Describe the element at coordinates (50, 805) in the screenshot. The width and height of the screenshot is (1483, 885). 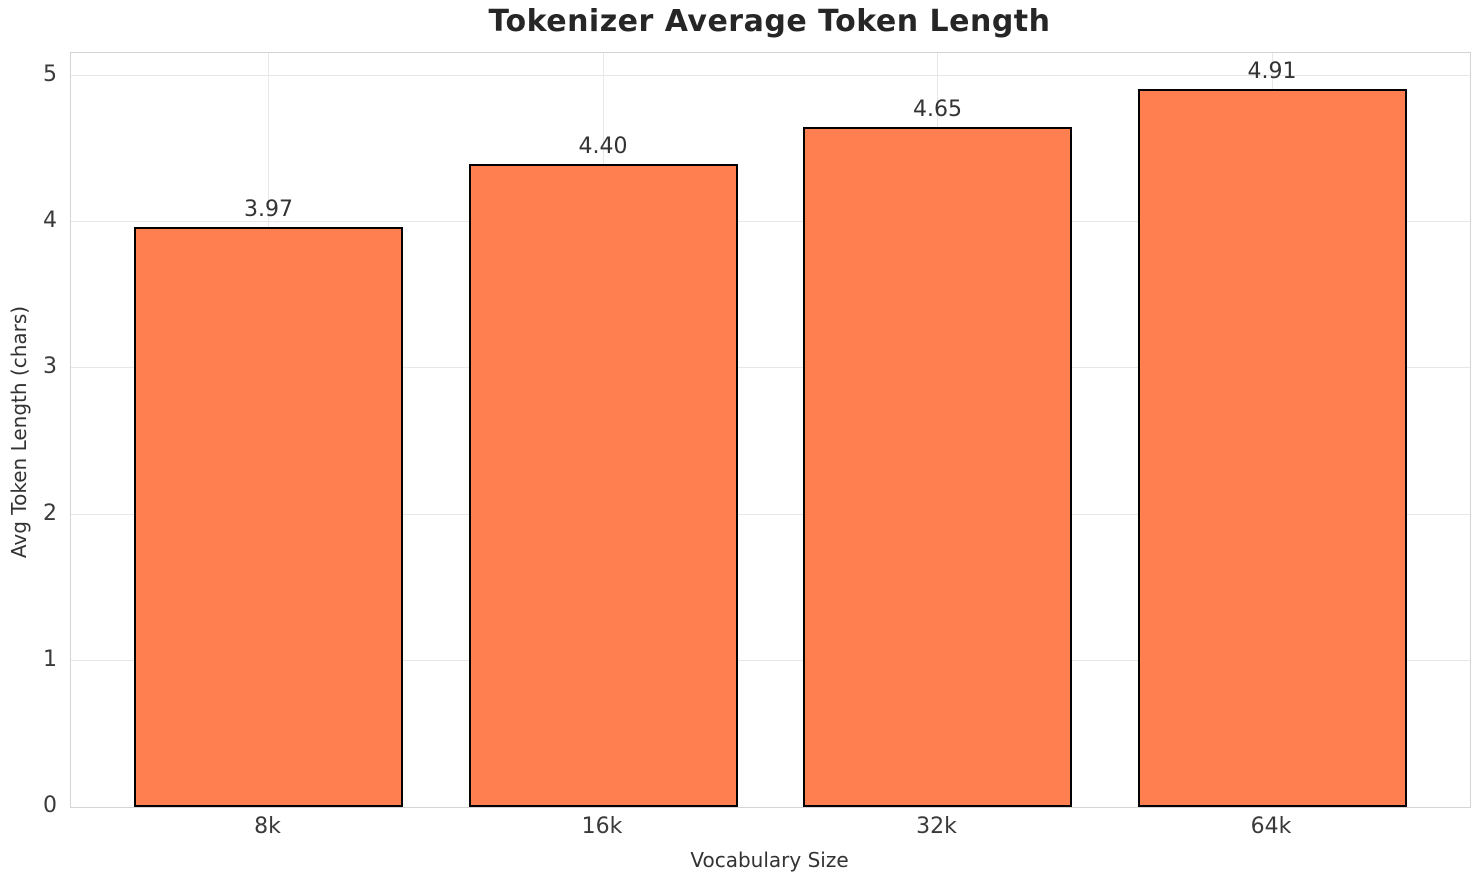
I see `y-tick-label: 0` at that location.